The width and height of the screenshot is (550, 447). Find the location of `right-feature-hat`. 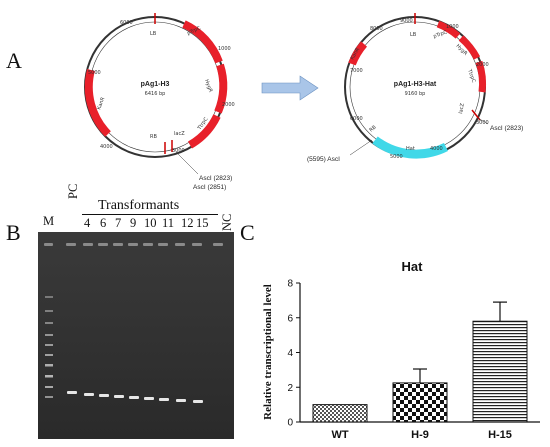

right-feature-hat is located at coordinates (410, 147).